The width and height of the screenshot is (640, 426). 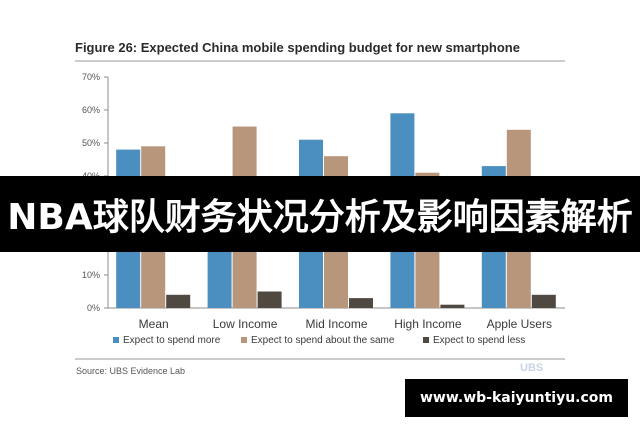 What do you see at coordinates (154, 324) in the screenshot?
I see `x-category-label: Mean` at bounding box center [154, 324].